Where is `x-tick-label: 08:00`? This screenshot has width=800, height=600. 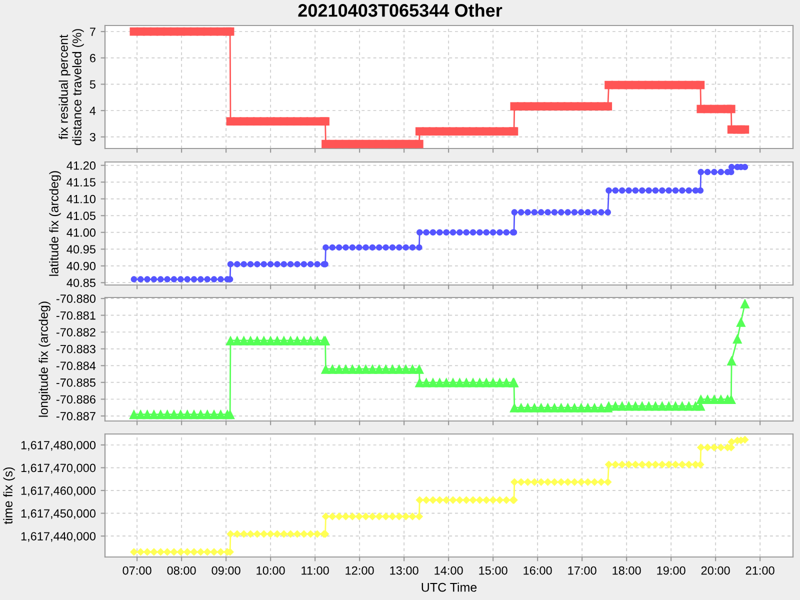 x-tick-label: 08:00 is located at coordinates (181, 570).